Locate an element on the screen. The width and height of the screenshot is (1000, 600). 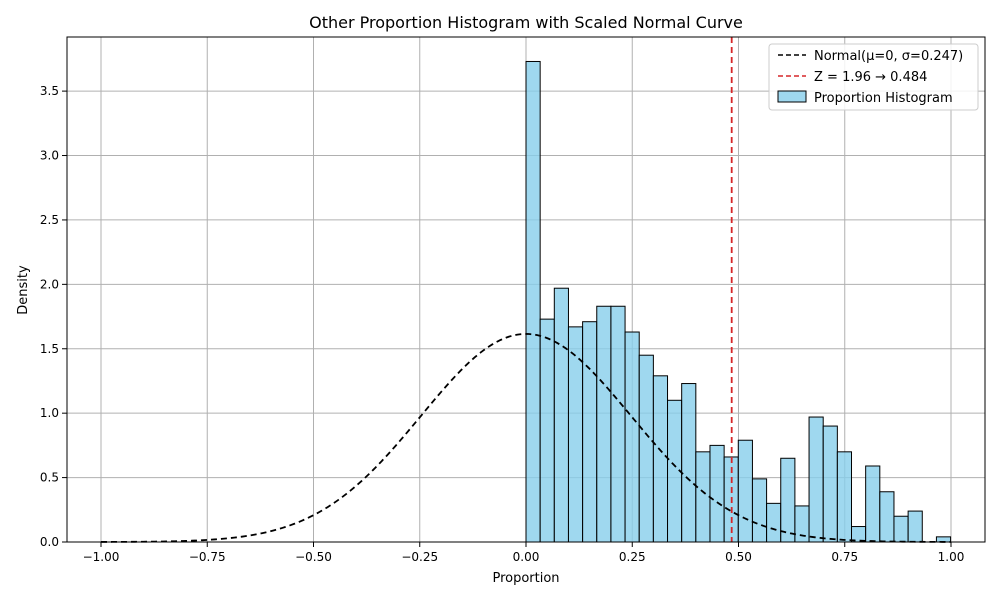
y-tick-label: 1.5 is located at coordinates (49, 349).